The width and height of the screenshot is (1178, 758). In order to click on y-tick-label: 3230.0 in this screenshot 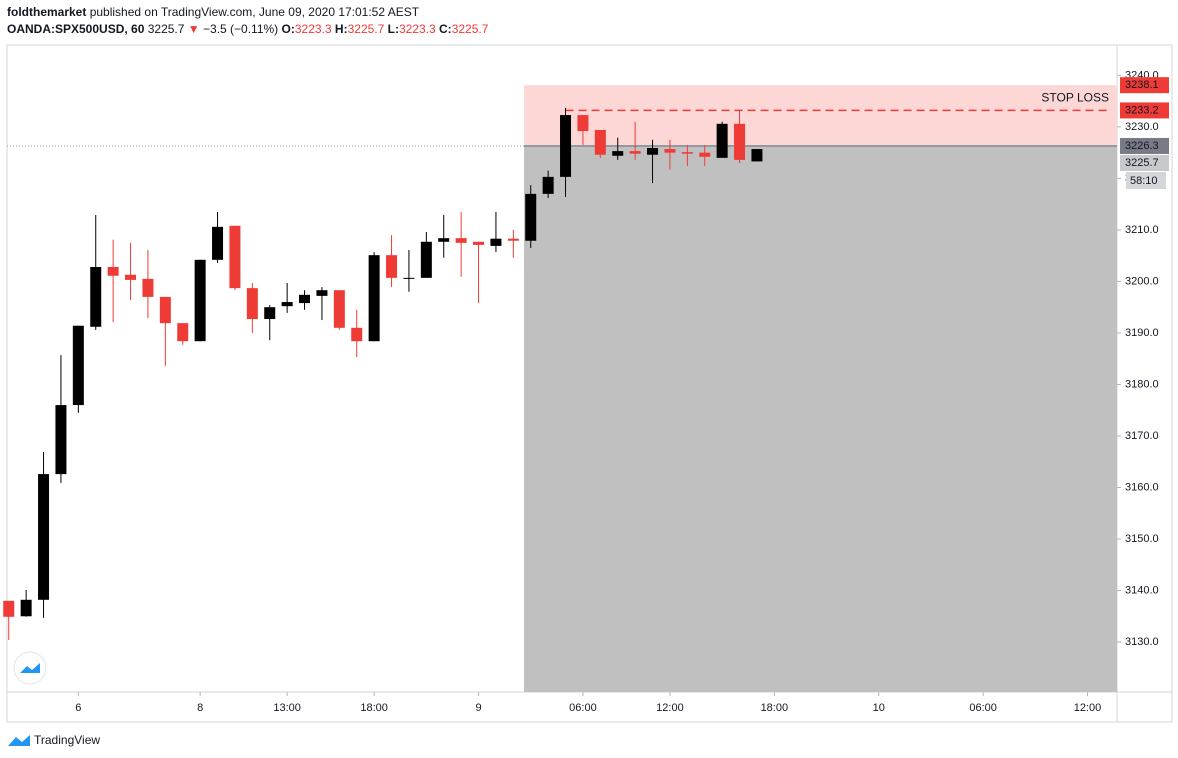, I will do `click(1142, 127)`.